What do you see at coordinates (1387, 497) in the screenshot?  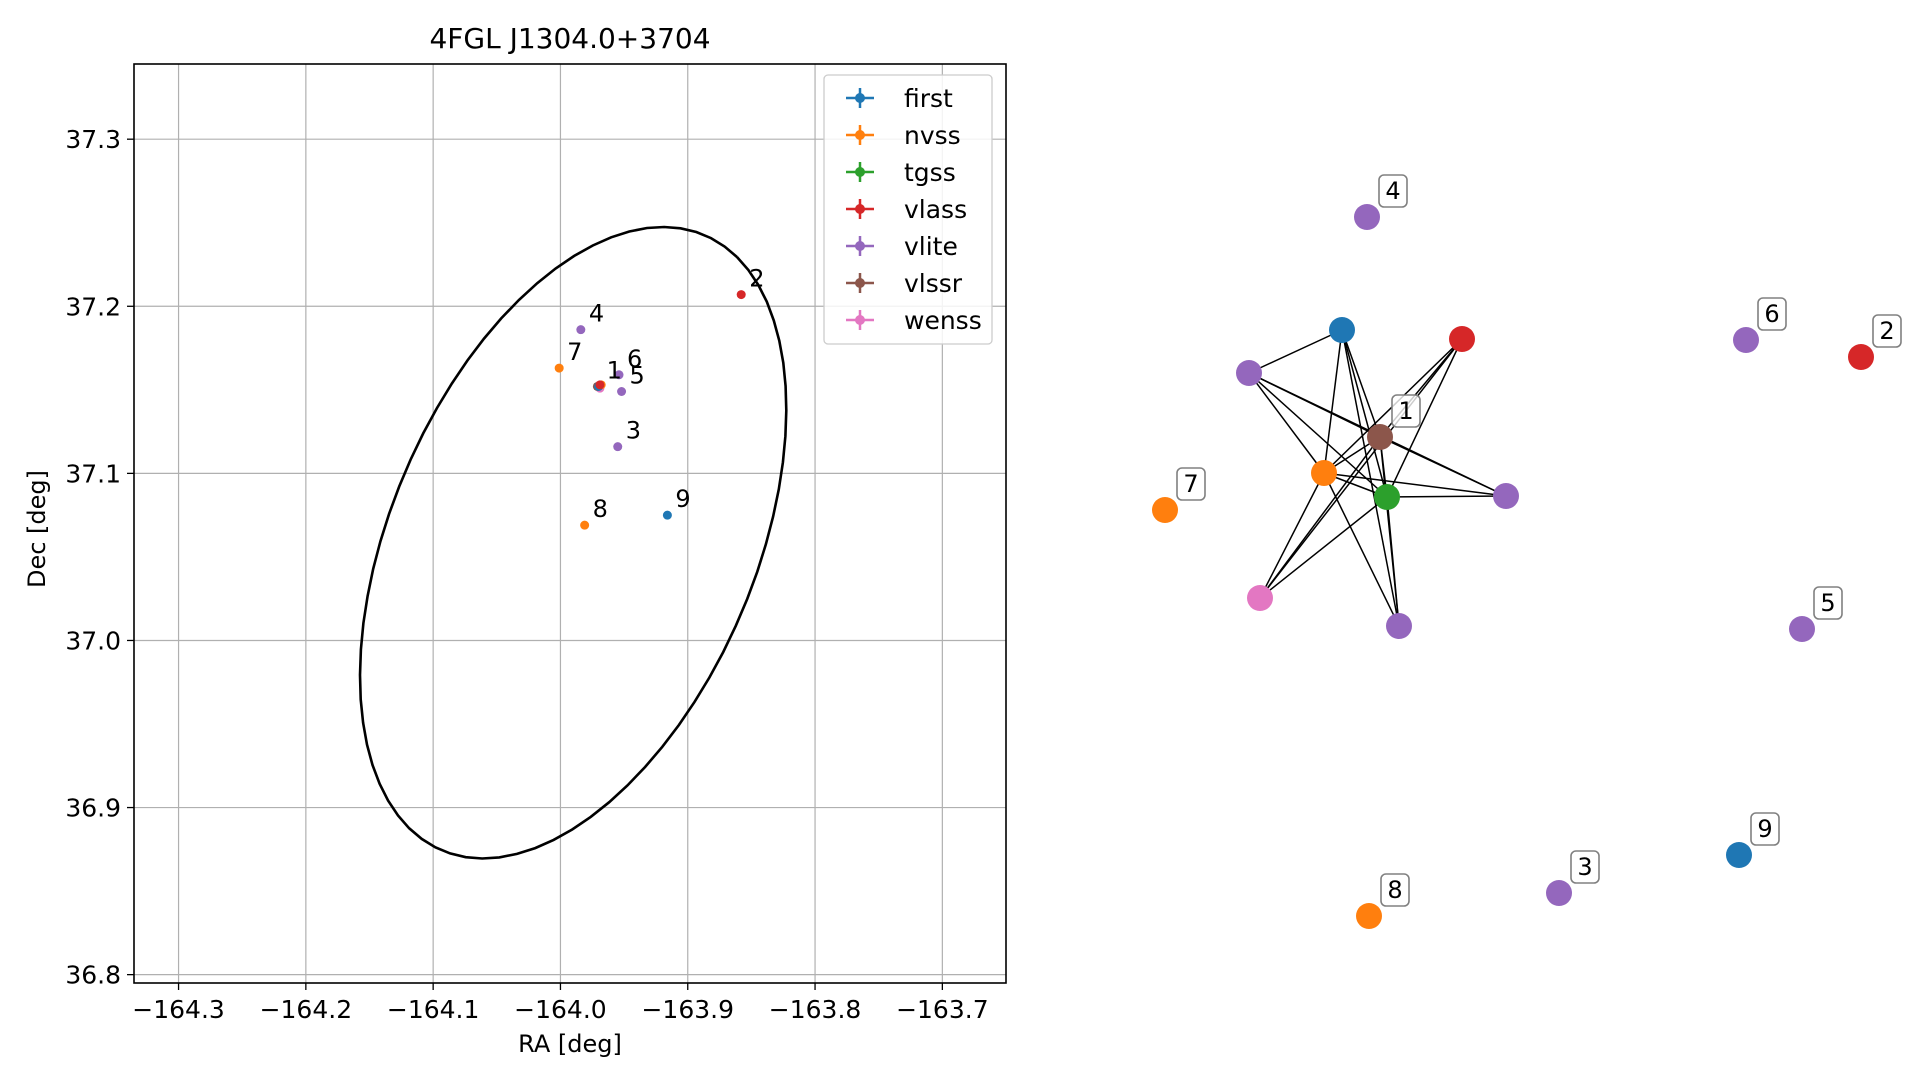 I see `network-node-tgss` at bounding box center [1387, 497].